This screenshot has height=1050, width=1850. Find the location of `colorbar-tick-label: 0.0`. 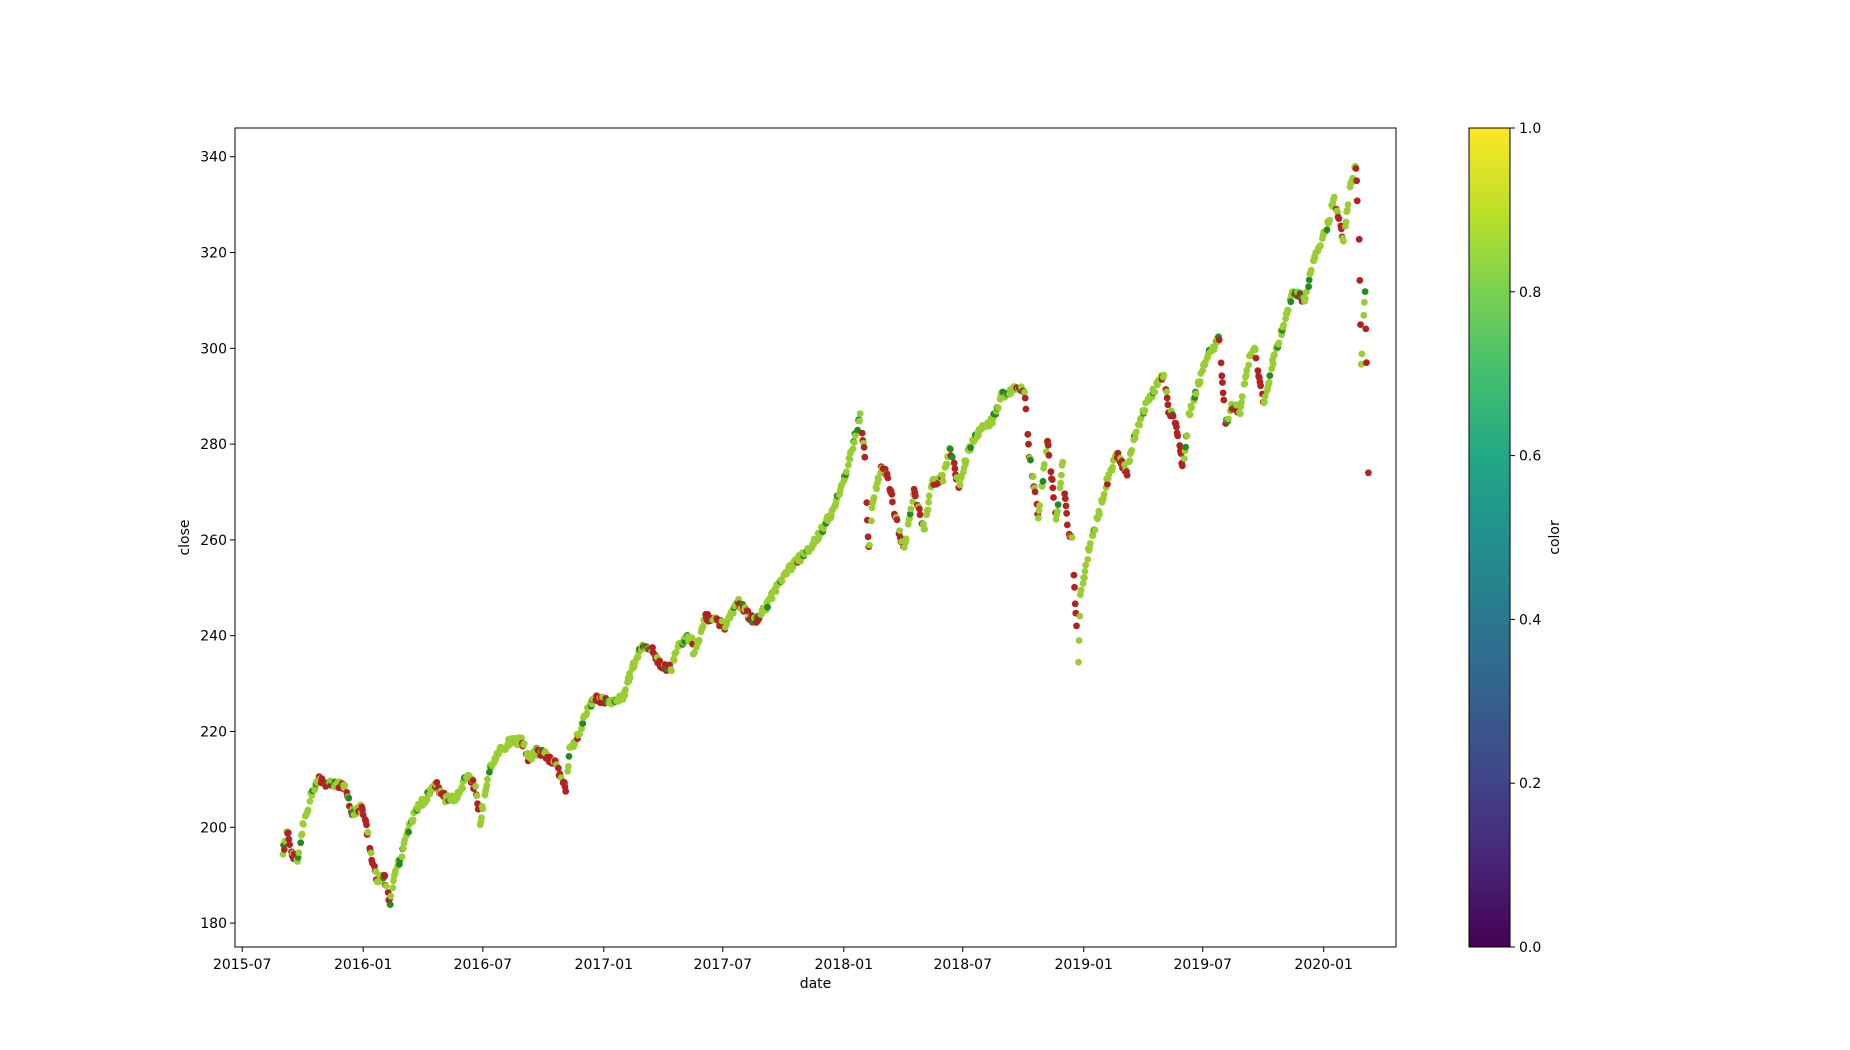

colorbar-tick-label: 0.0 is located at coordinates (1530, 948).